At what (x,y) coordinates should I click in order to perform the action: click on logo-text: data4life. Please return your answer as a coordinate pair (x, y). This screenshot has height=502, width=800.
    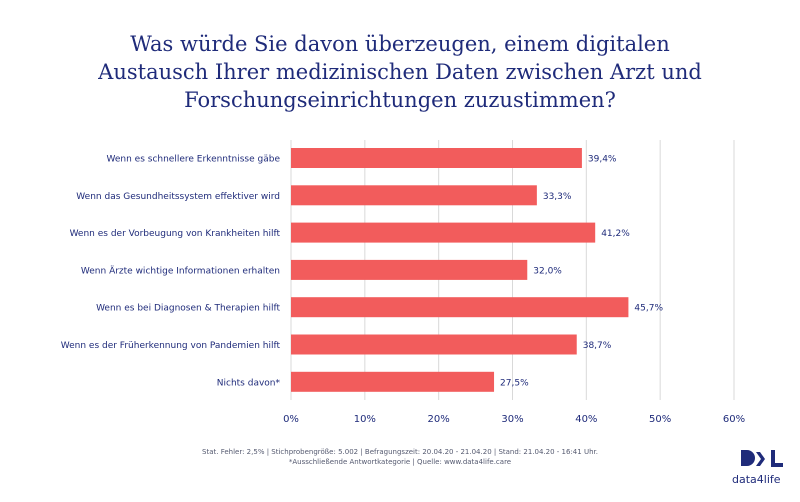
    Looking at the image, I should click on (756, 479).